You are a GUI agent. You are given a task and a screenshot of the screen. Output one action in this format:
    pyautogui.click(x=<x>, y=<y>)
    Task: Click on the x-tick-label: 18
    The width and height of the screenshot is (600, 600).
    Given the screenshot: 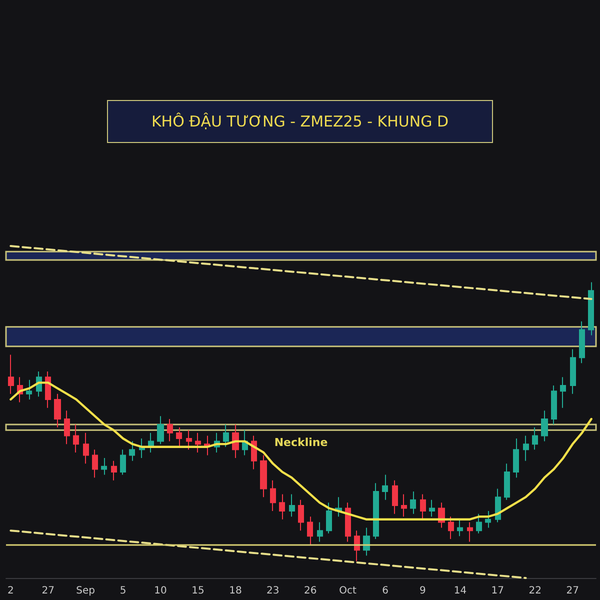 What is the action you would take?
    pyautogui.click(x=235, y=591)
    